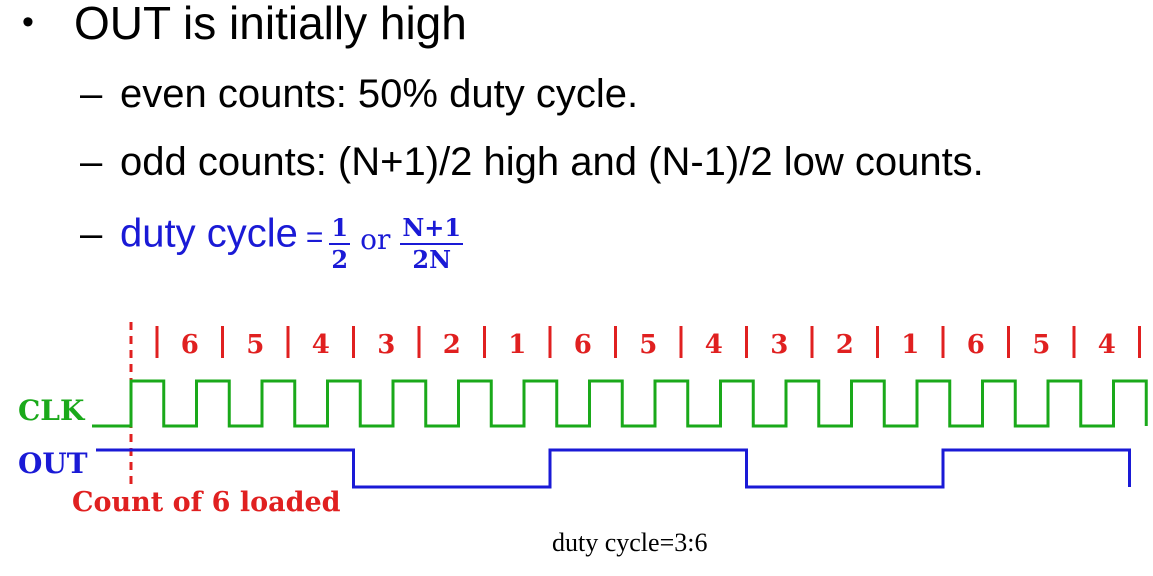  I want to click on bullet-sub-even: – even counts: 50% duty cycle., so click(359, 94).